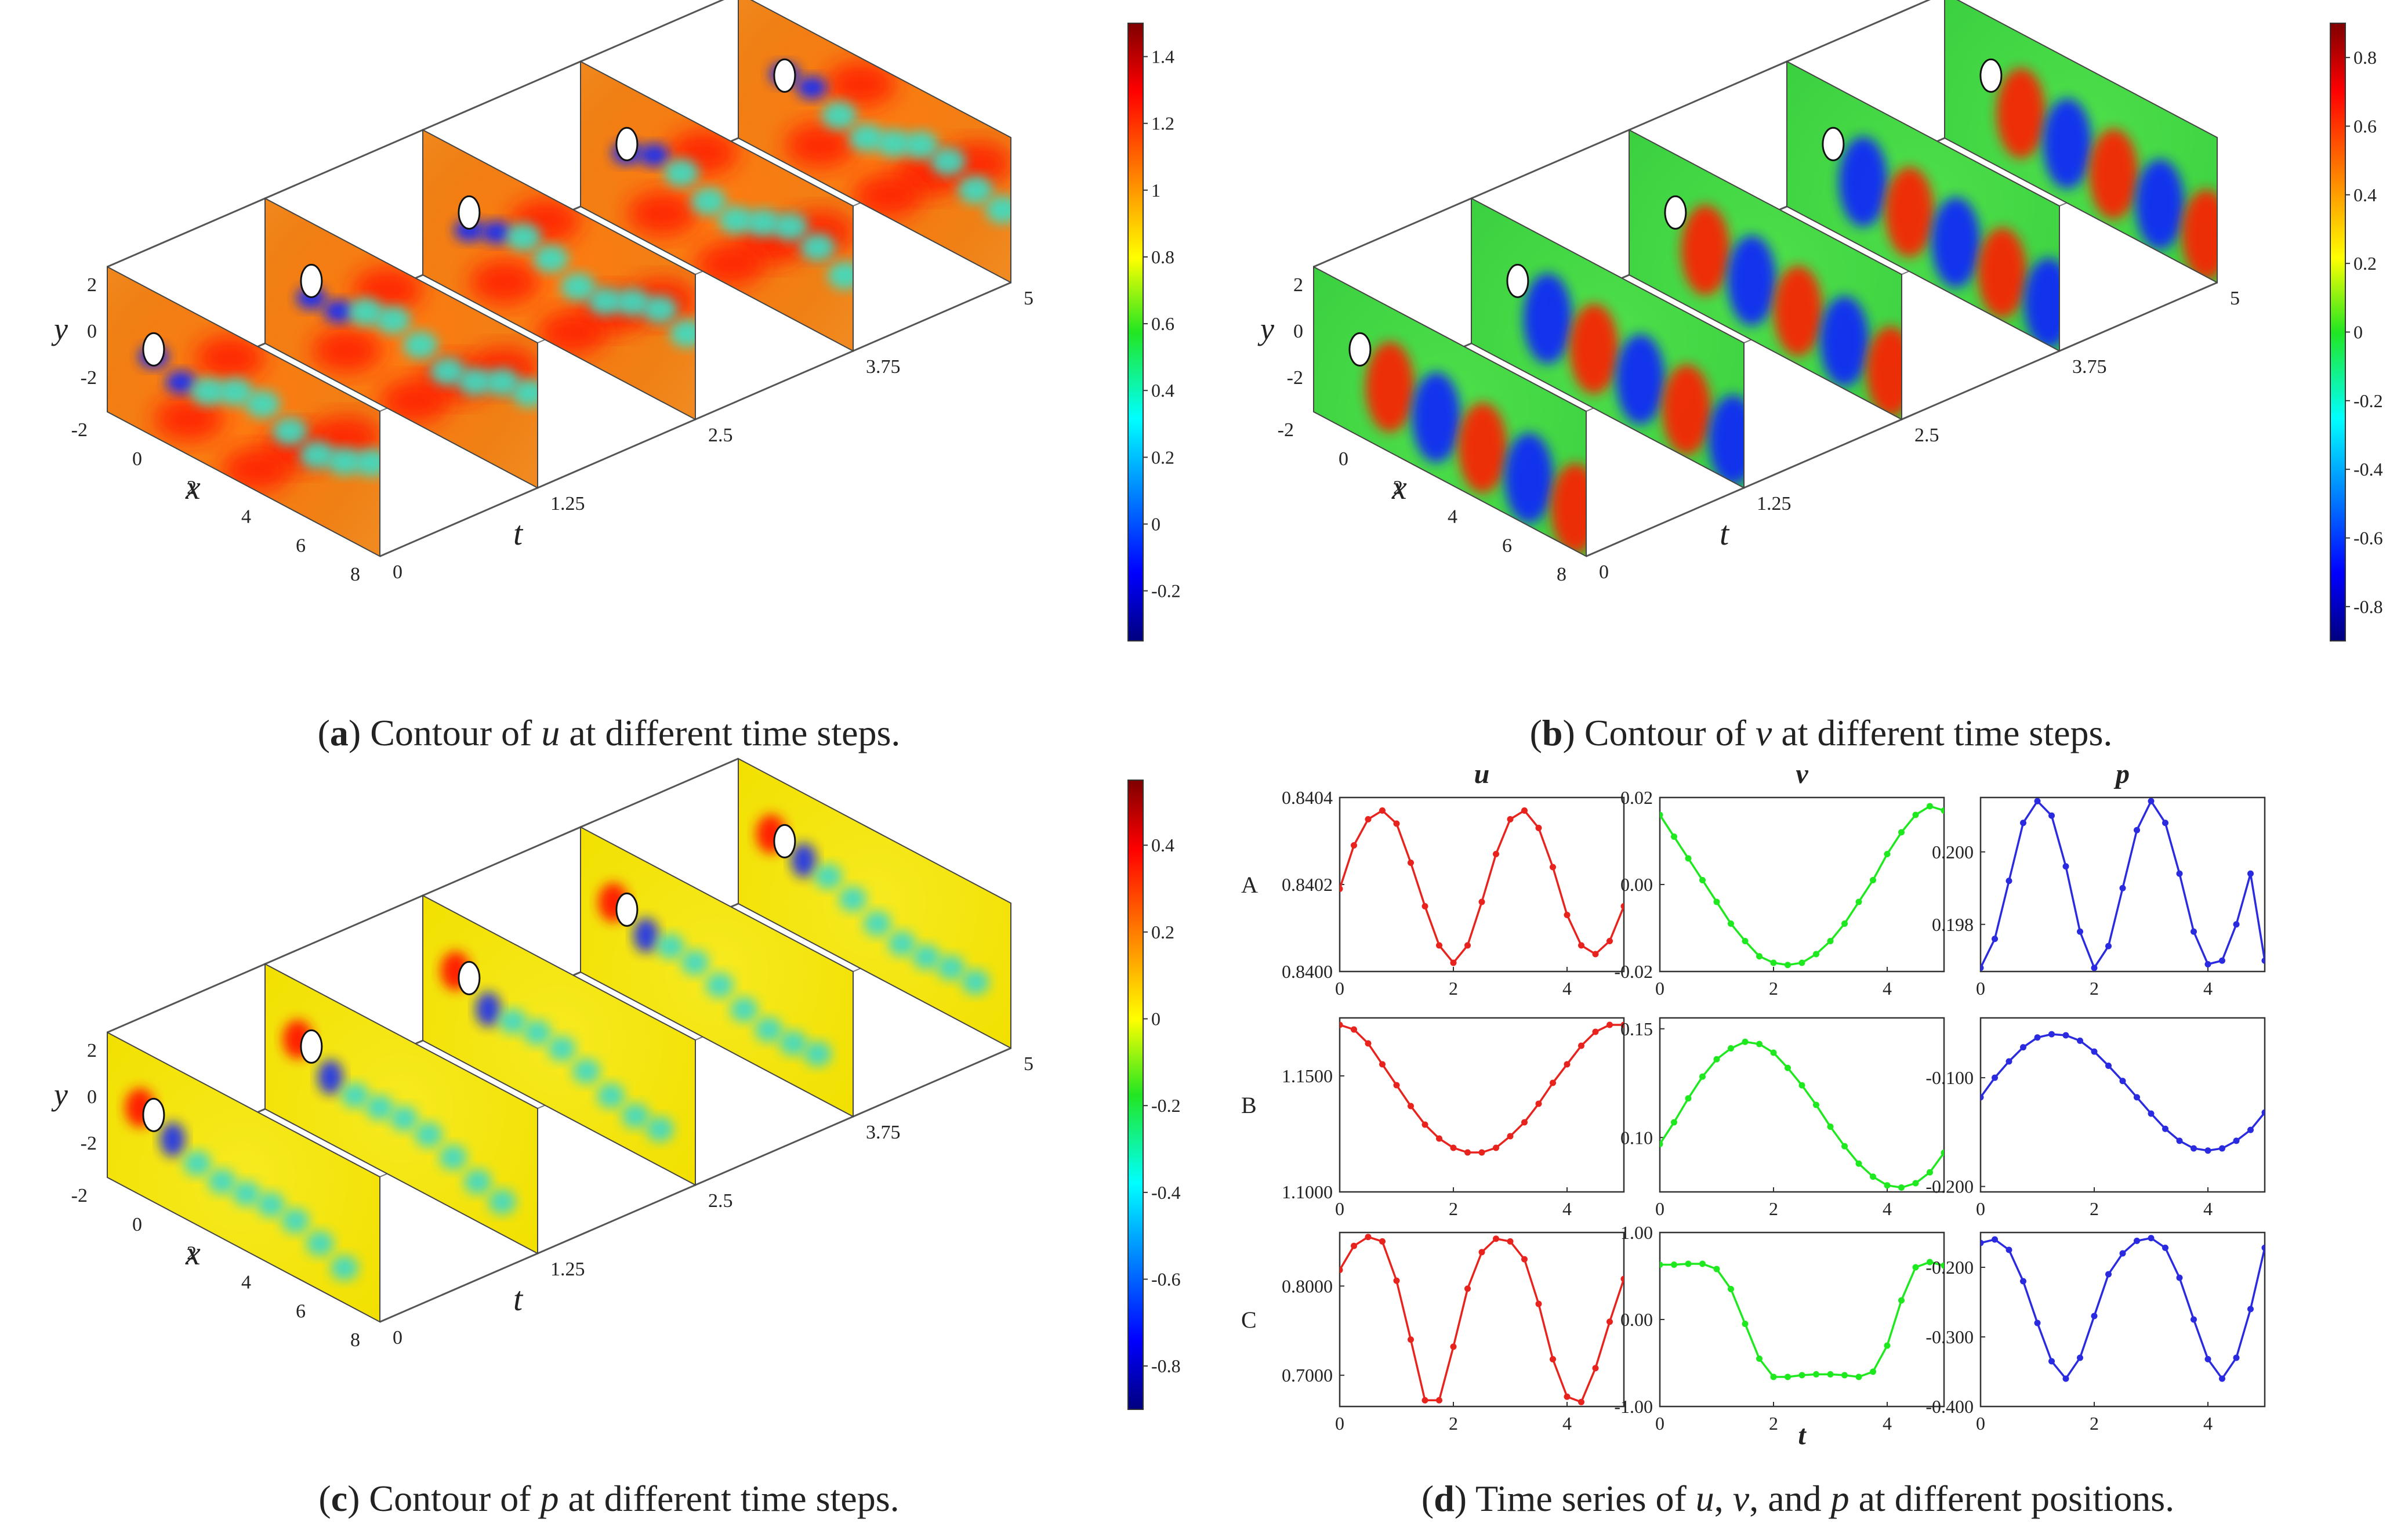  What do you see at coordinates (2368, 469) in the screenshot?
I see `colorbar-tick-label: -0.4` at bounding box center [2368, 469].